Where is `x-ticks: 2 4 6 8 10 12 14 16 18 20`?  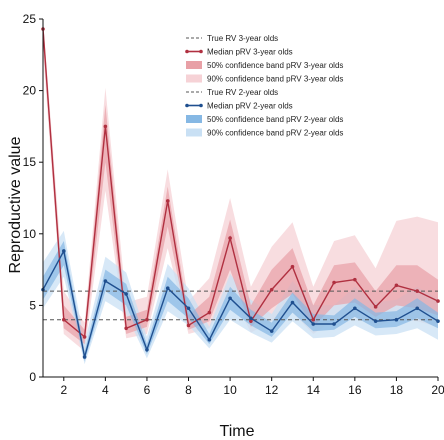 x-ticks: 2 4 6 8 10 12 14 16 18 20 is located at coordinates (252, 387).